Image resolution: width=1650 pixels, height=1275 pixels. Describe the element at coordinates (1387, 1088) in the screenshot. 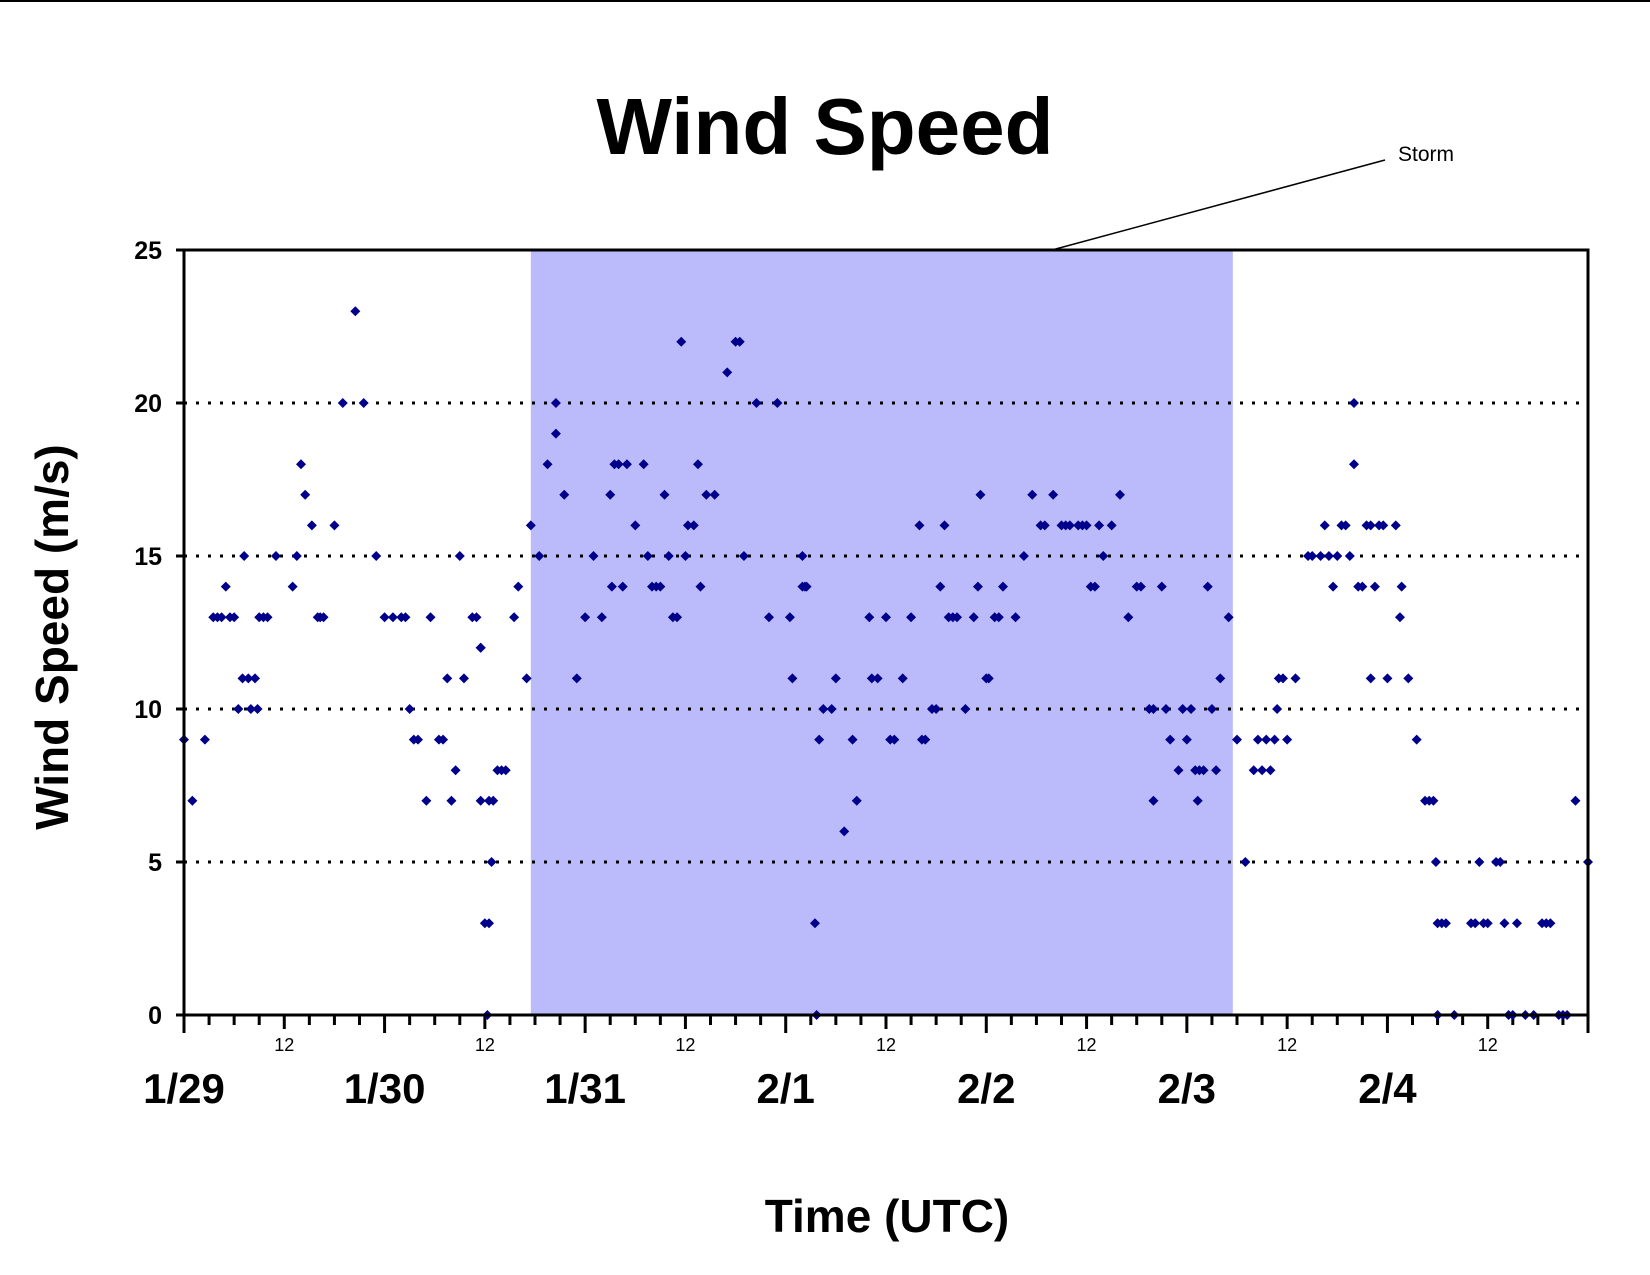

I see `x-day-label: 2/4` at that location.